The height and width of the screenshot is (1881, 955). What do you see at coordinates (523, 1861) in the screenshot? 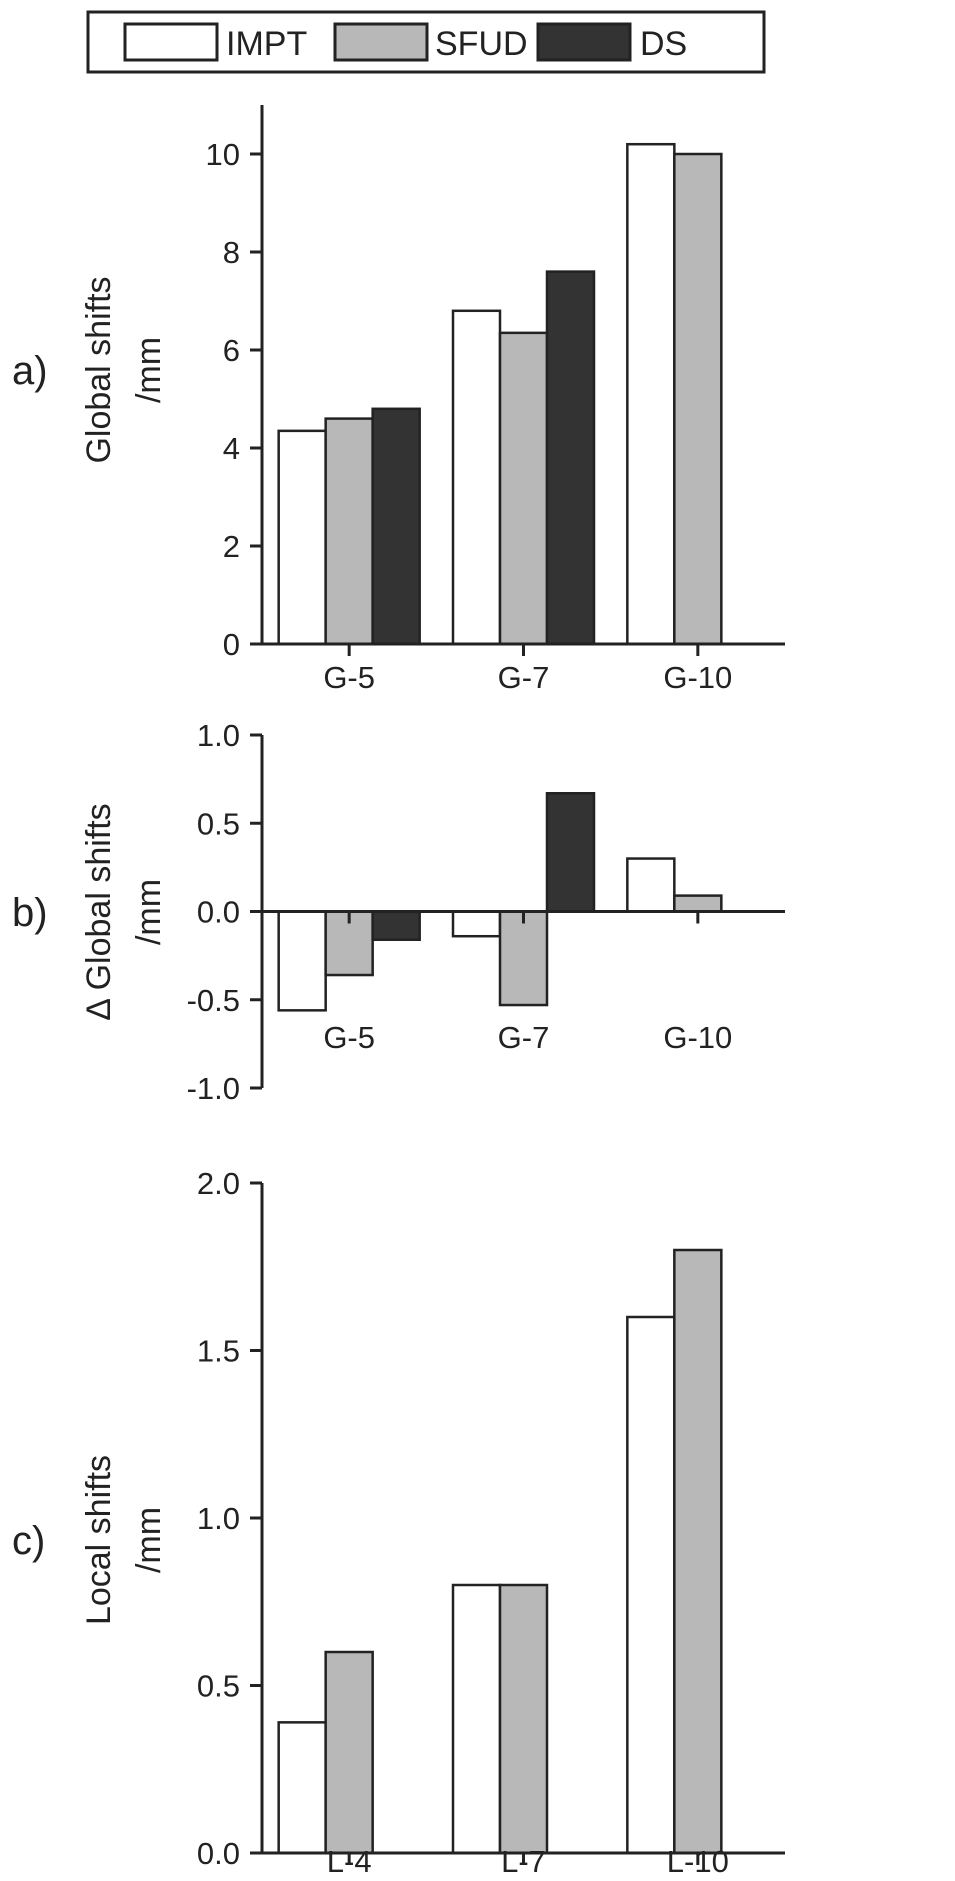
I see `x-tick-label-l-7: L-7` at bounding box center [523, 1861].